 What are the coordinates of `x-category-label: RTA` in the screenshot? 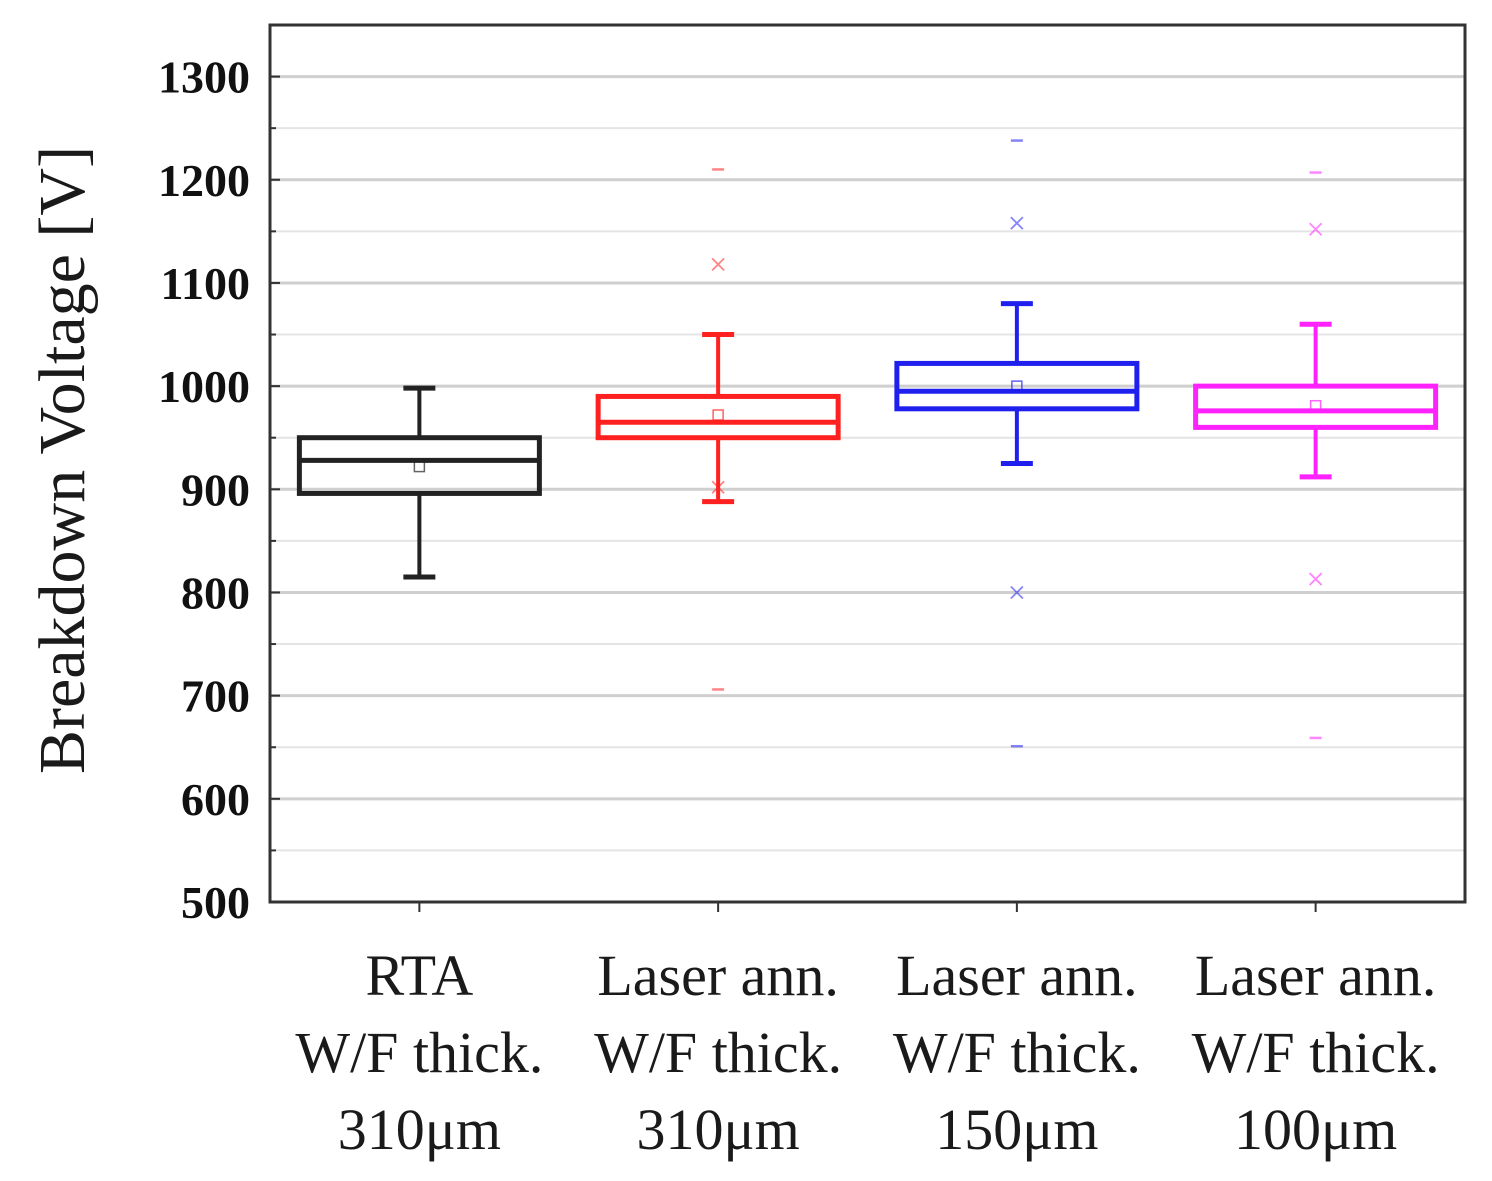 It's located at (419, 975).